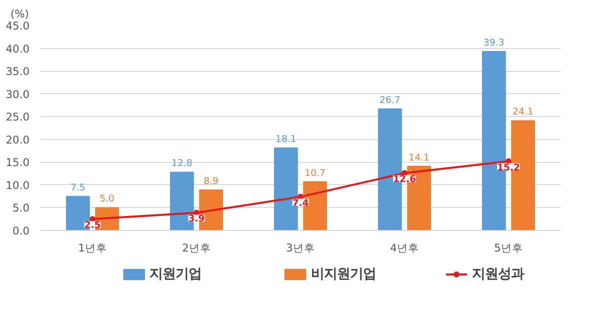 The height and width of the screenshot is (322, 600). I want to click on y-tick-label: 5.0, so click(21, 208).